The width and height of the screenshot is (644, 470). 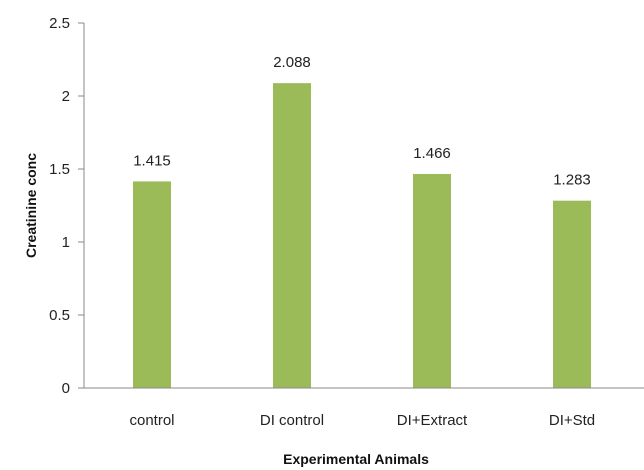 I want to click on data-label: 1.415, so click(x=152, y=160).